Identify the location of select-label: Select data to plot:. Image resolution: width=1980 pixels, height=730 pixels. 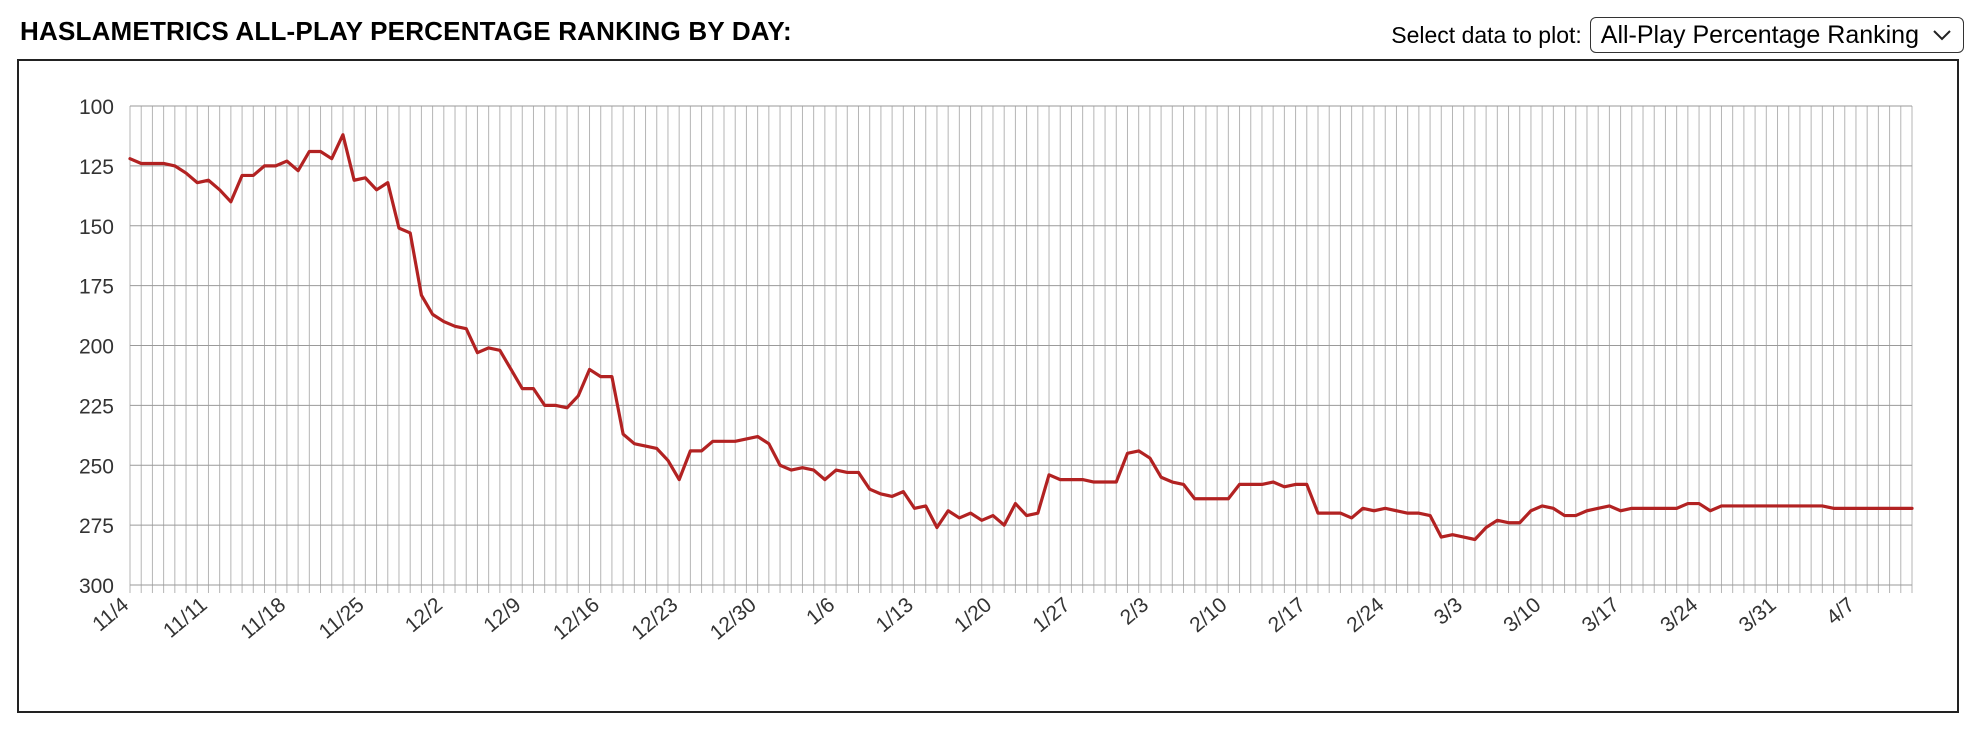
(1486, 34).